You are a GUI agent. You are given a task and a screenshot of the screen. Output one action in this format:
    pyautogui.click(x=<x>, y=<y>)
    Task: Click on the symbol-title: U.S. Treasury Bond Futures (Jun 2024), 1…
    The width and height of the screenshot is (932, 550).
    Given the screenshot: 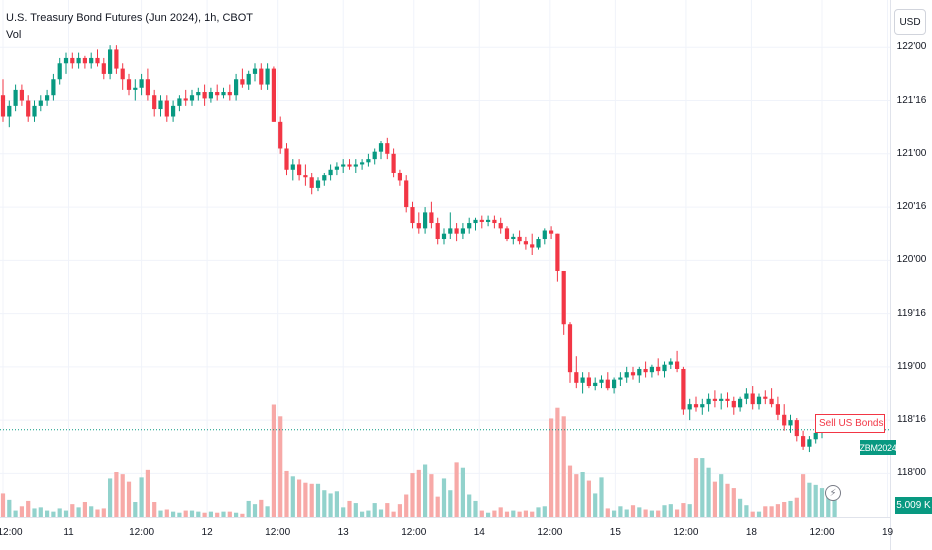 What is the action you would take?
    pyautogui.click(x=129, y=18)
    